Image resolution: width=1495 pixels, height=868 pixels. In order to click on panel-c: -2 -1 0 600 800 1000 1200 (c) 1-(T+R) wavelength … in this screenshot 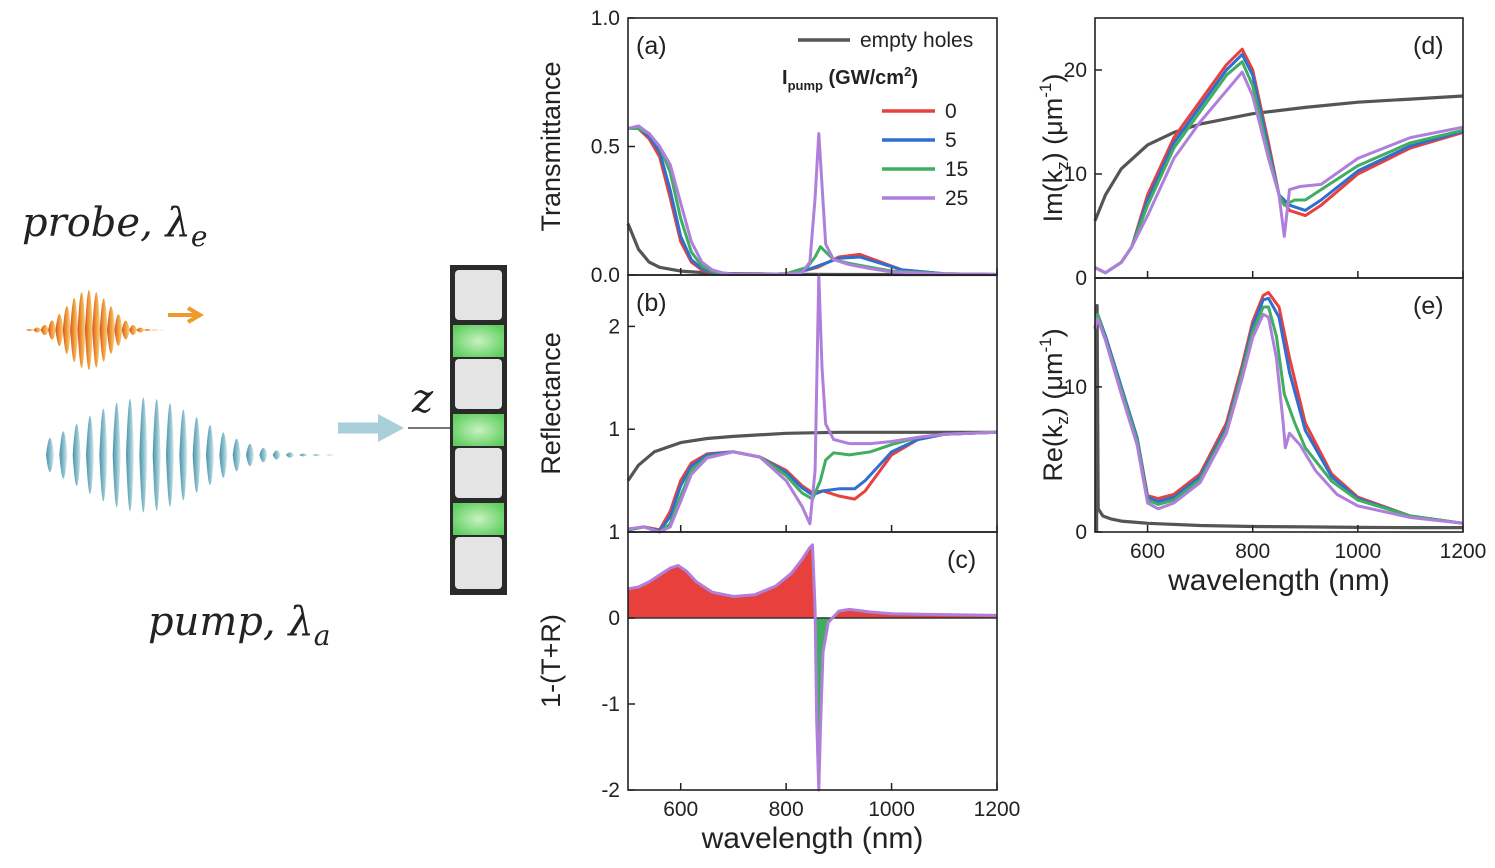, I will do `click(778, 693)`.